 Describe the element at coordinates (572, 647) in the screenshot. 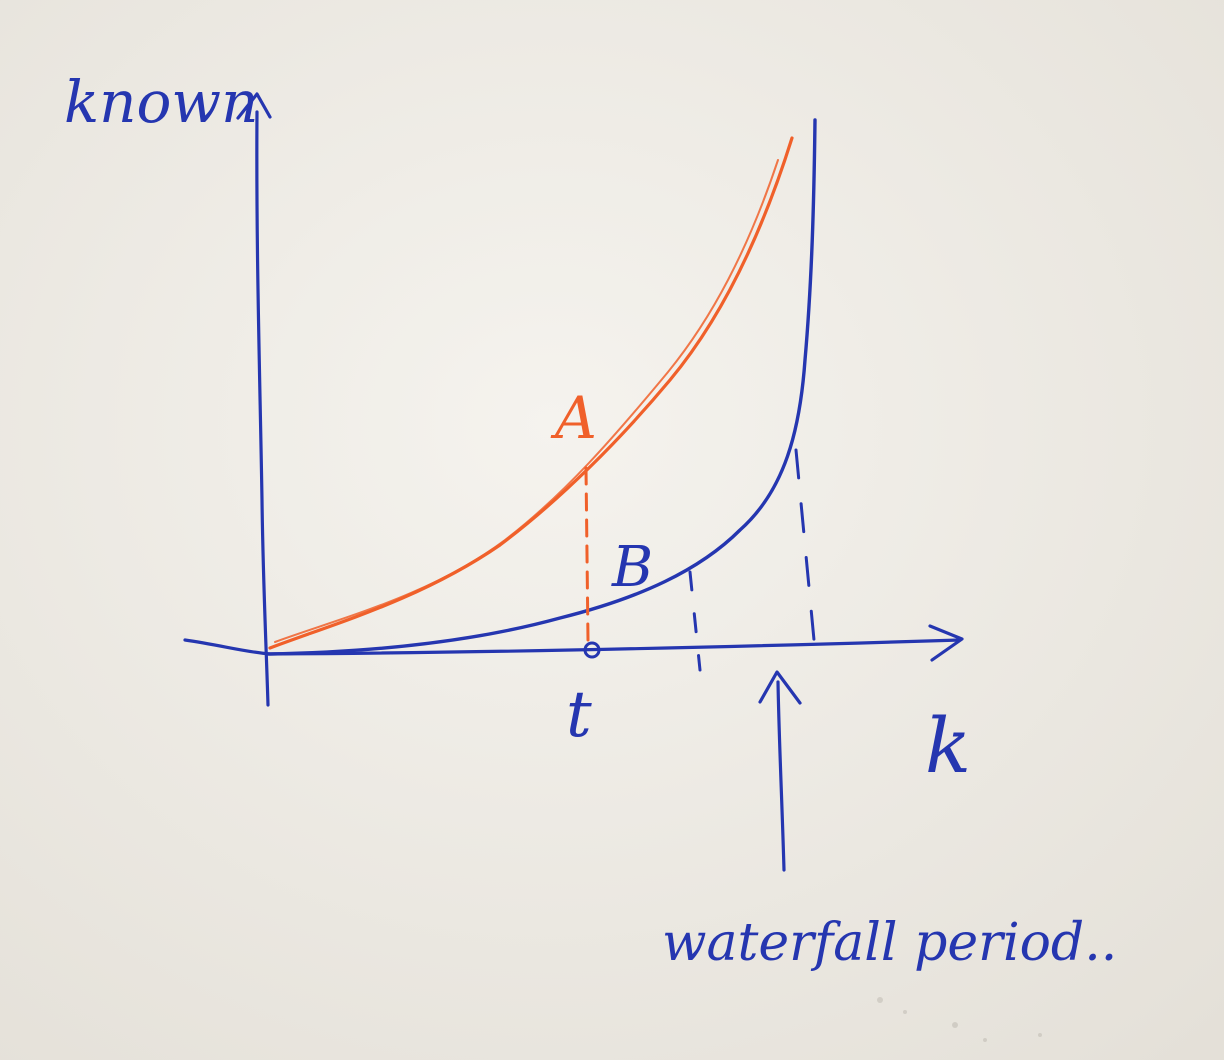

I see `x-axis-line` at that location.